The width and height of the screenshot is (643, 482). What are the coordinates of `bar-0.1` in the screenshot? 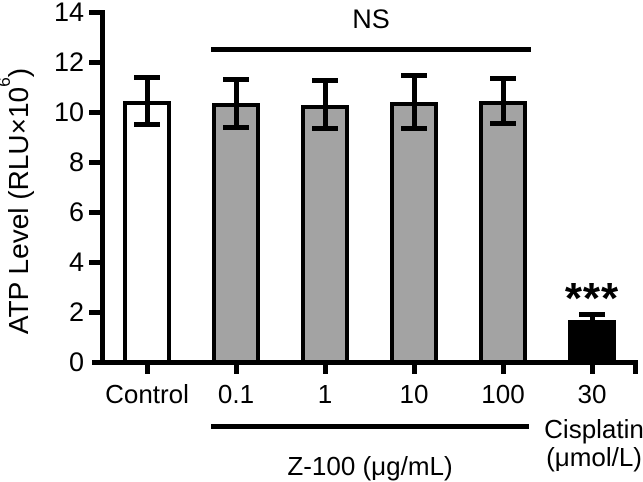 It's located at (236, 234).